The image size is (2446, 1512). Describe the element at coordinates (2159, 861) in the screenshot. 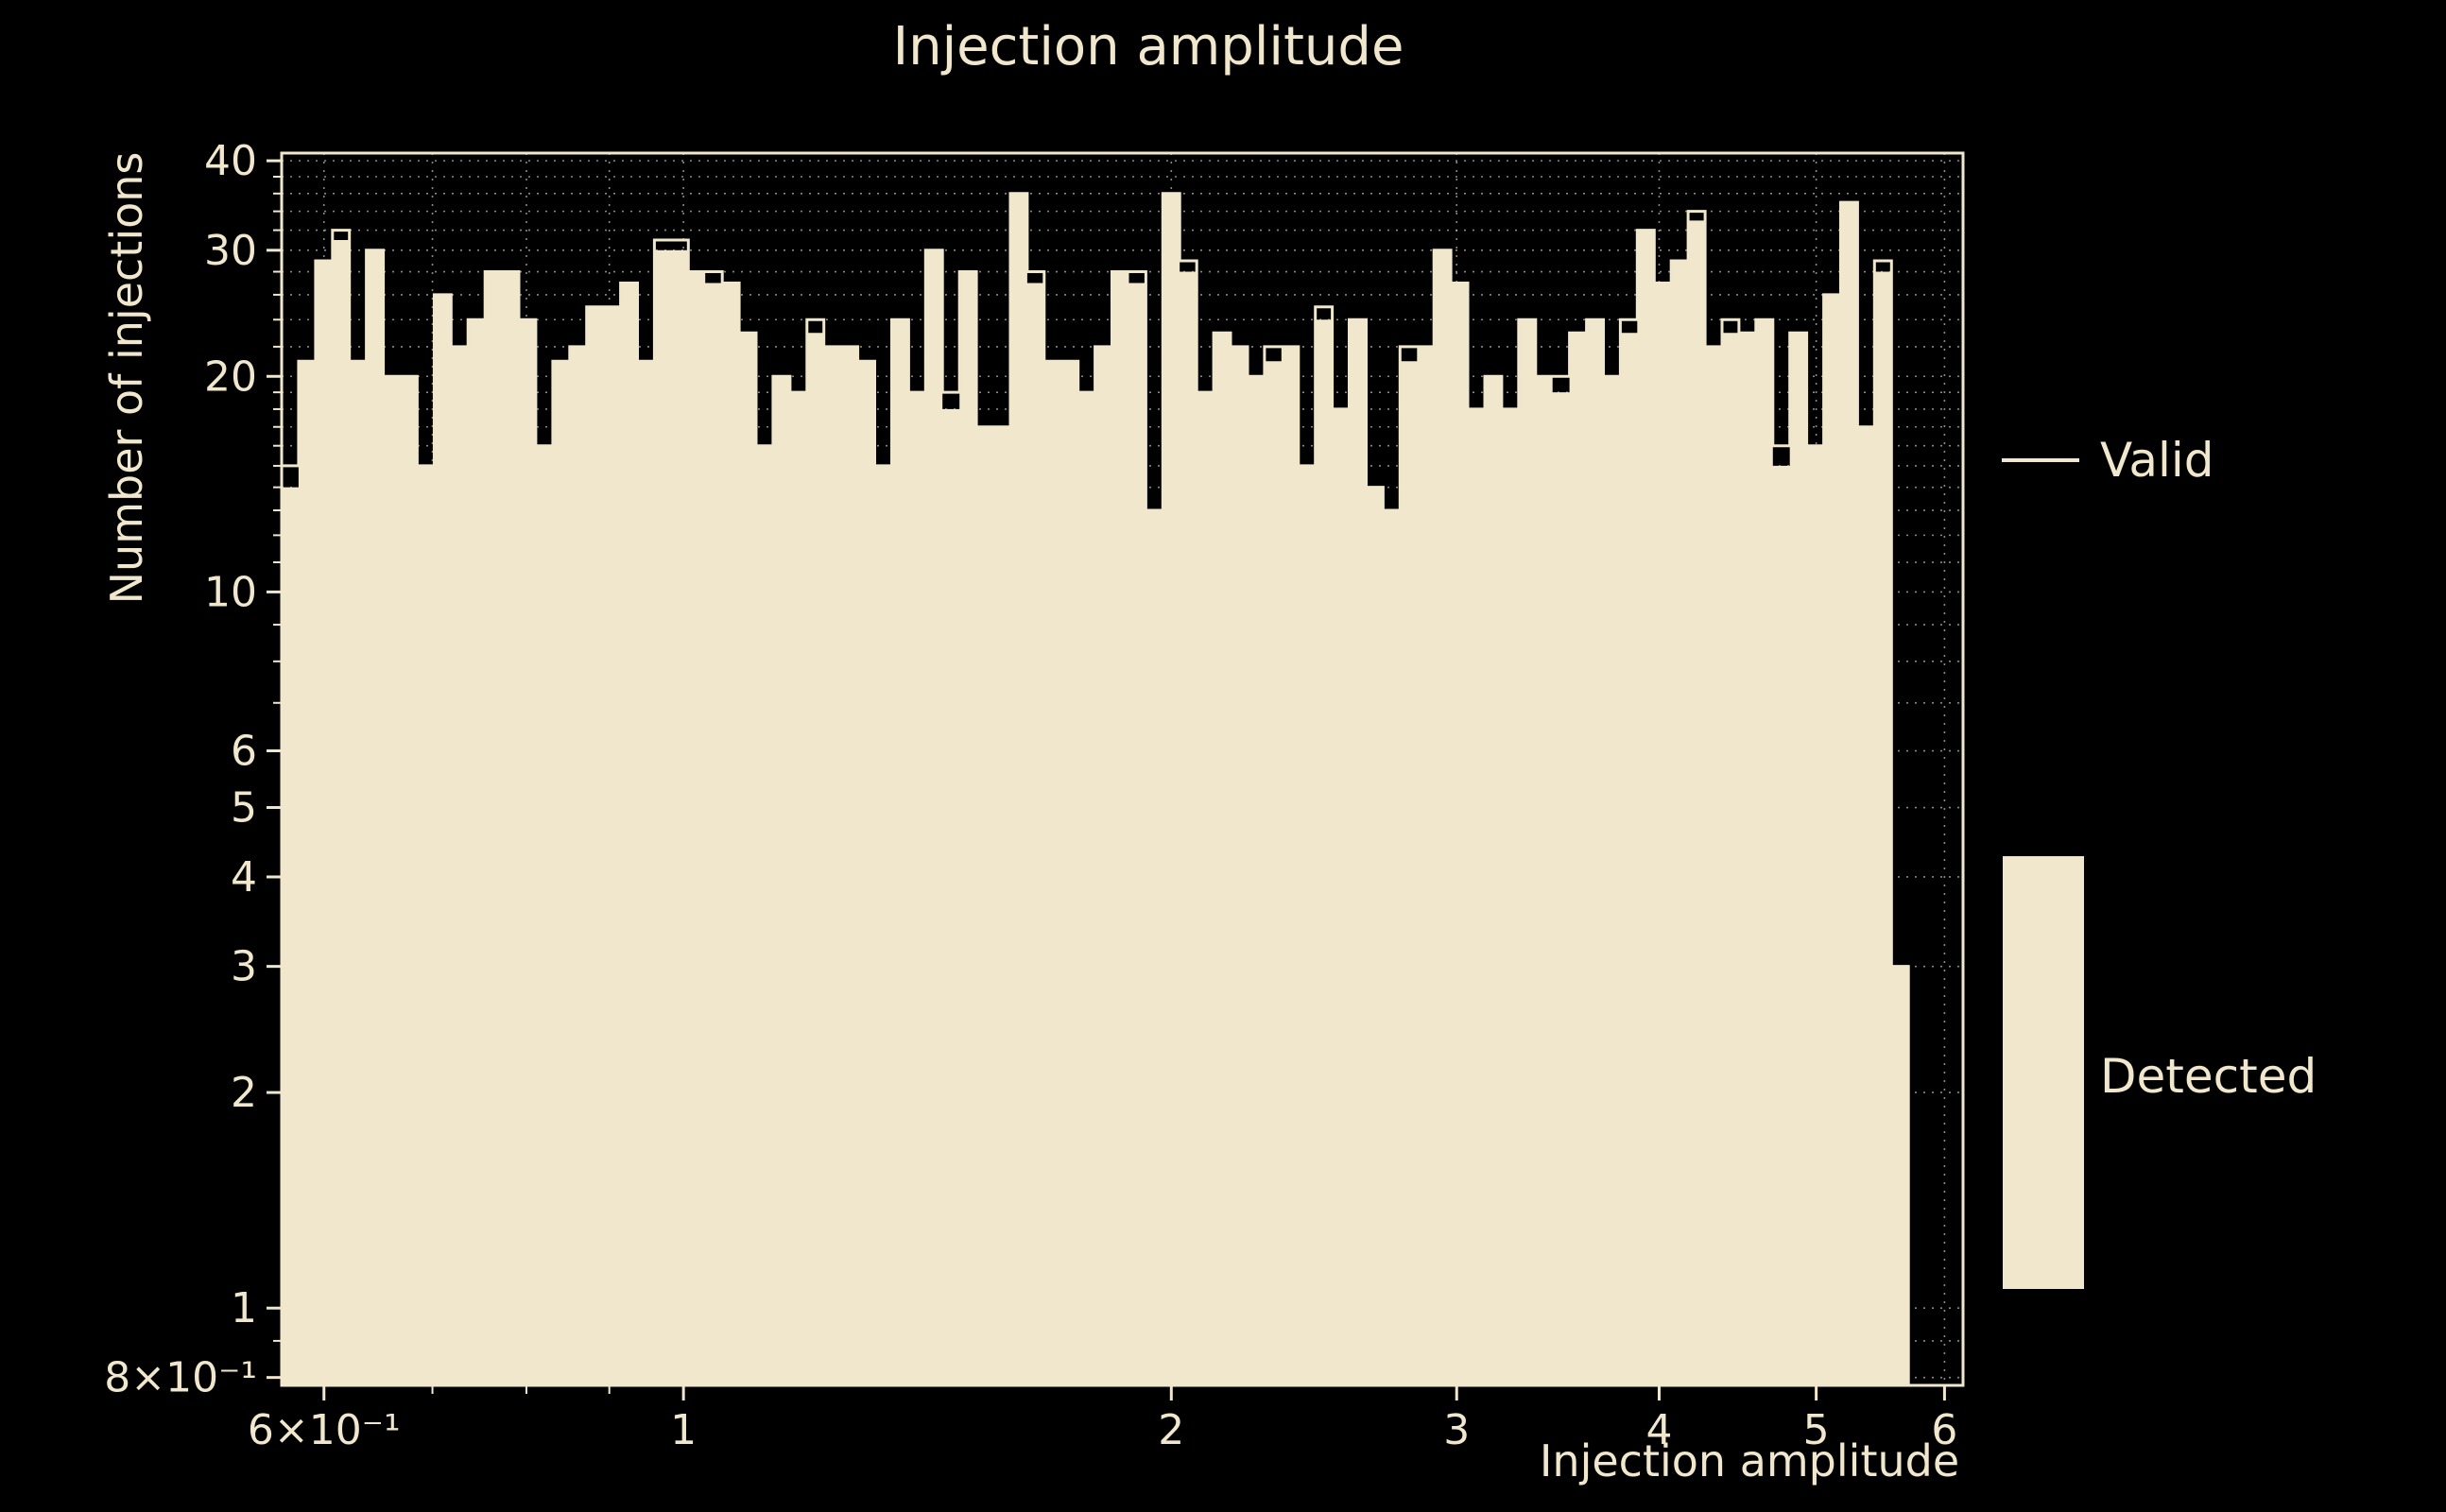

I see `legend: Valid Detected` at that location.